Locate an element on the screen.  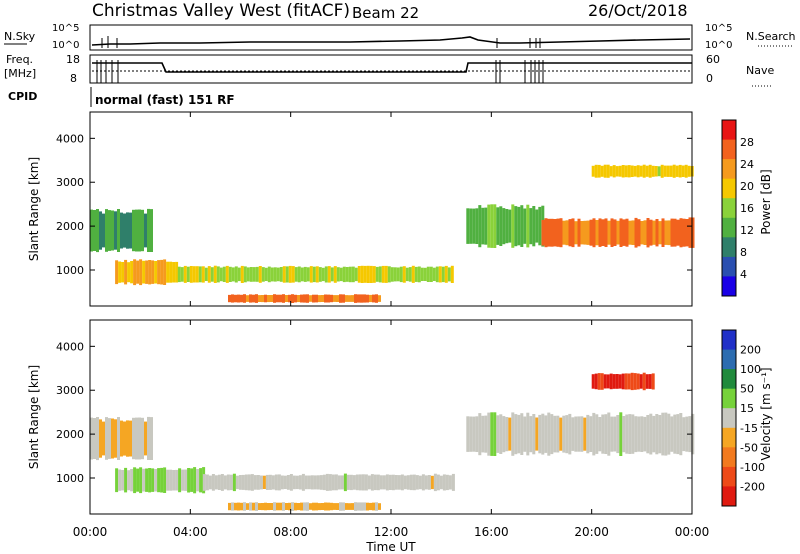
power-colorbar-label: Power [dB] is located at coordinates (766, 201).